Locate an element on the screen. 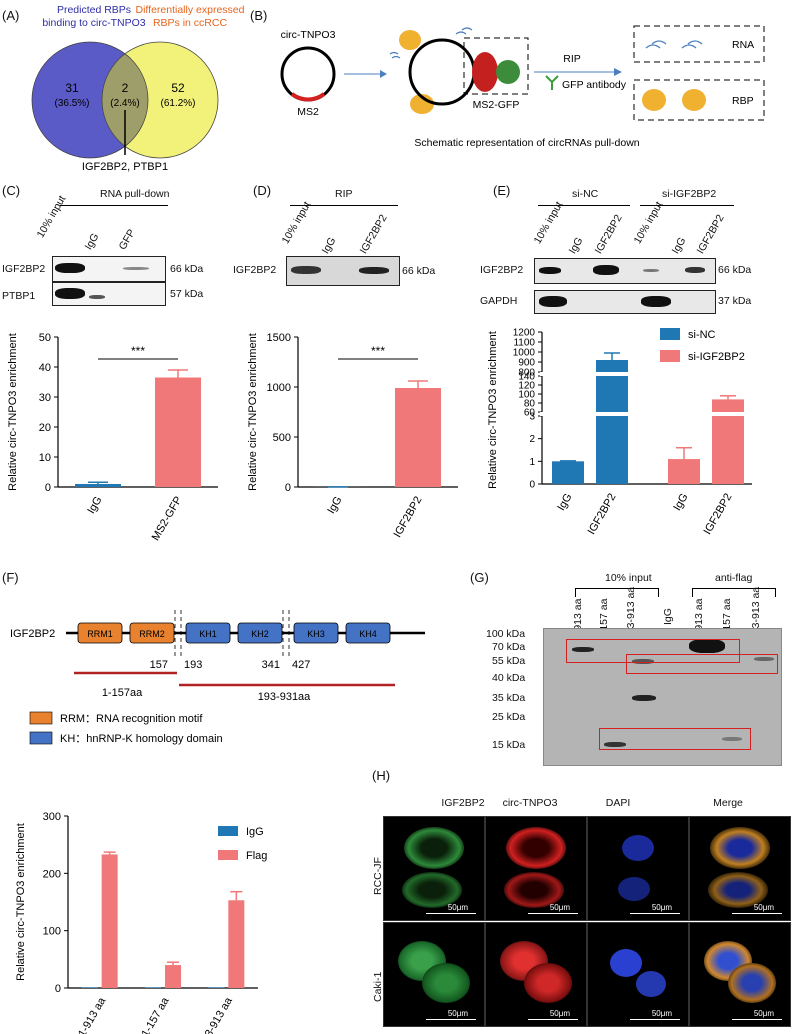  panel-label-h: (H) is located at coordinates (381, 775).